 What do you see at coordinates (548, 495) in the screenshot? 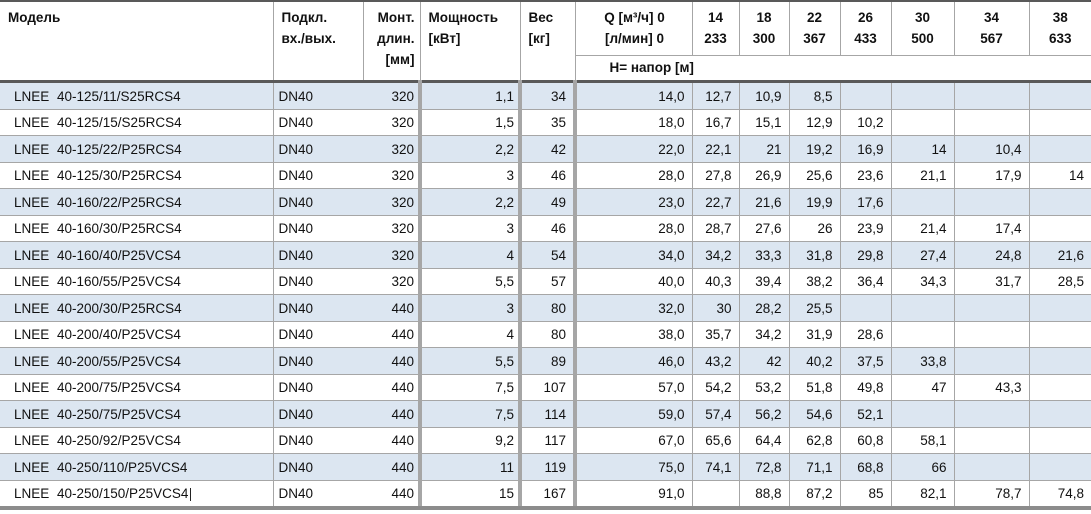
I see `weight-cell: 167` at bounding box center [548, 495].